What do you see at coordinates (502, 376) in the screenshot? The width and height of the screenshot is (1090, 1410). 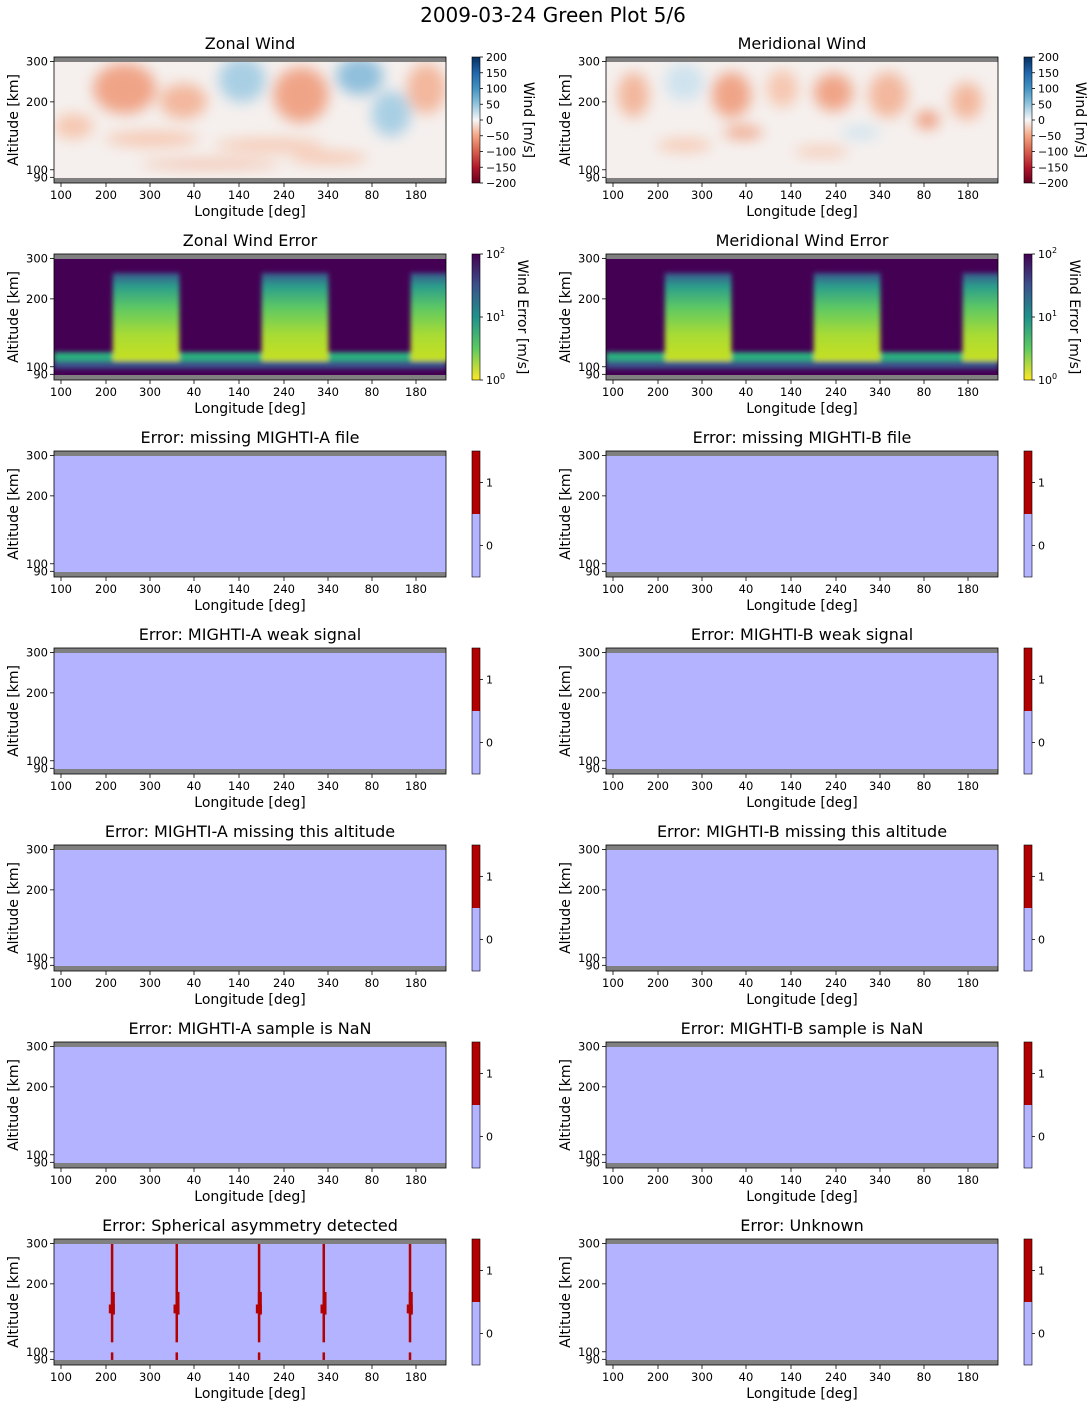 I see `colorbar-tick-exponent: 0` at bounding box center [502, 376].